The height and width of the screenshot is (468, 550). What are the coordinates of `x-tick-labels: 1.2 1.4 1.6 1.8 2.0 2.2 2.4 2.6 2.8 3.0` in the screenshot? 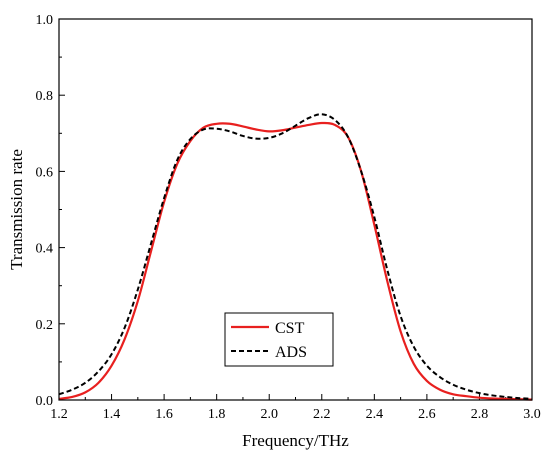 It's located at (295, 414).